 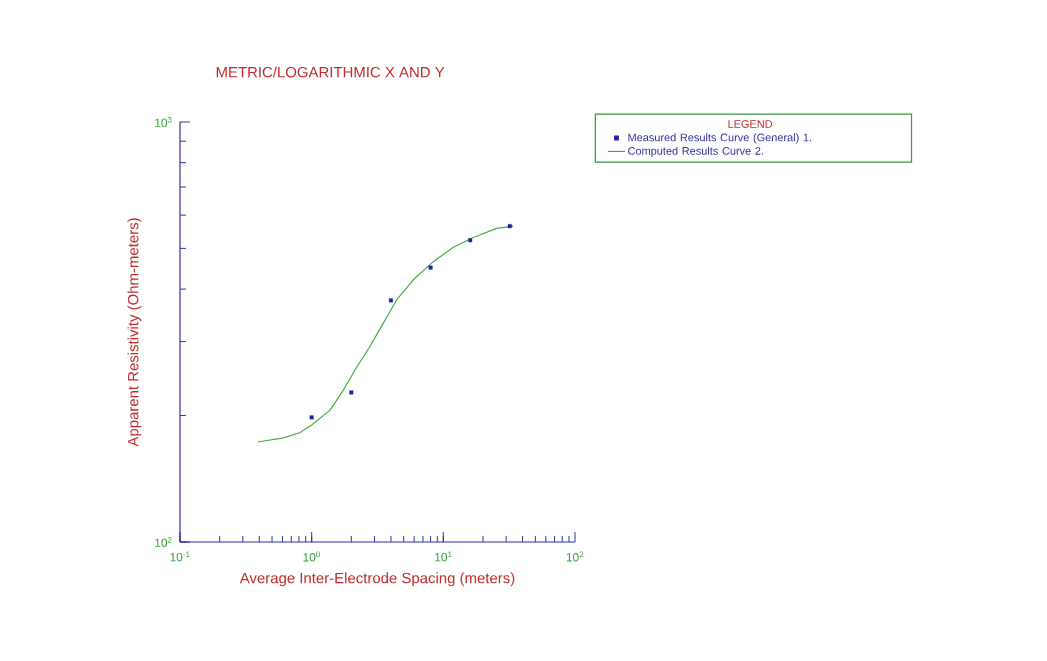 What do you see at coordinates (695, 151) in the screenshot?
I see `legend-label: Computed Results Curve 2.` at bounding box center [695, 151].